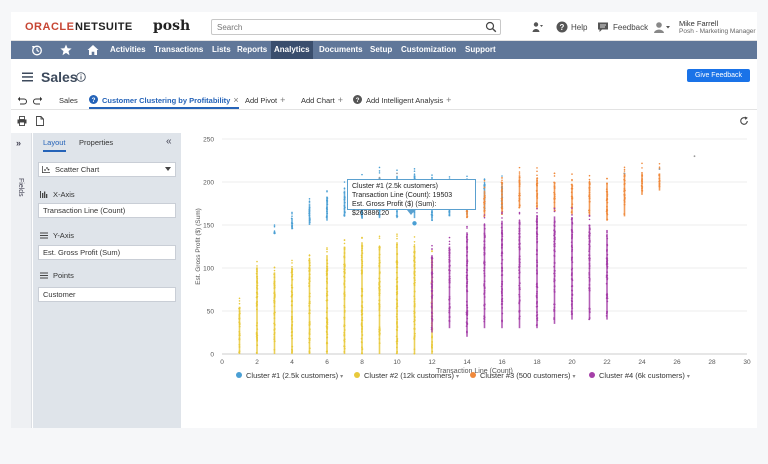  I want to click on help-icon: ?, so click(562, 27).